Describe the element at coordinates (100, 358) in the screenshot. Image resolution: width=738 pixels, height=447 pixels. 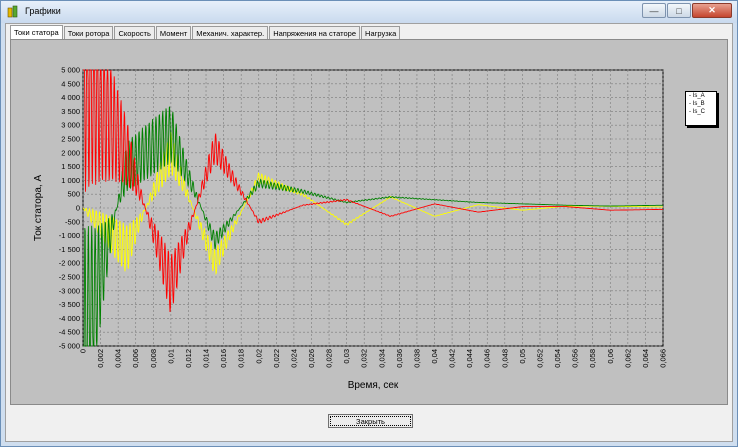
I see `x-tick-label: 0,002` at that location.